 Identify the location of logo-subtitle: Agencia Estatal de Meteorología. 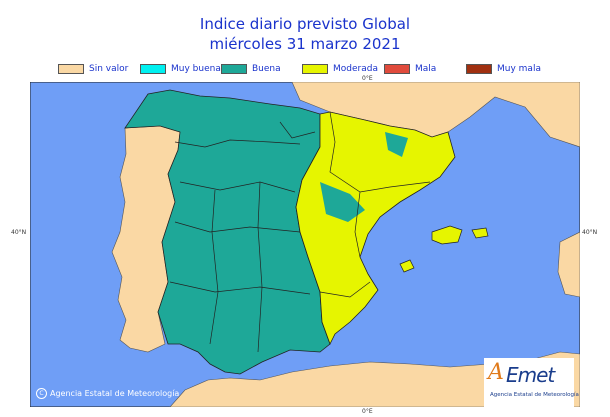
(534, 395).